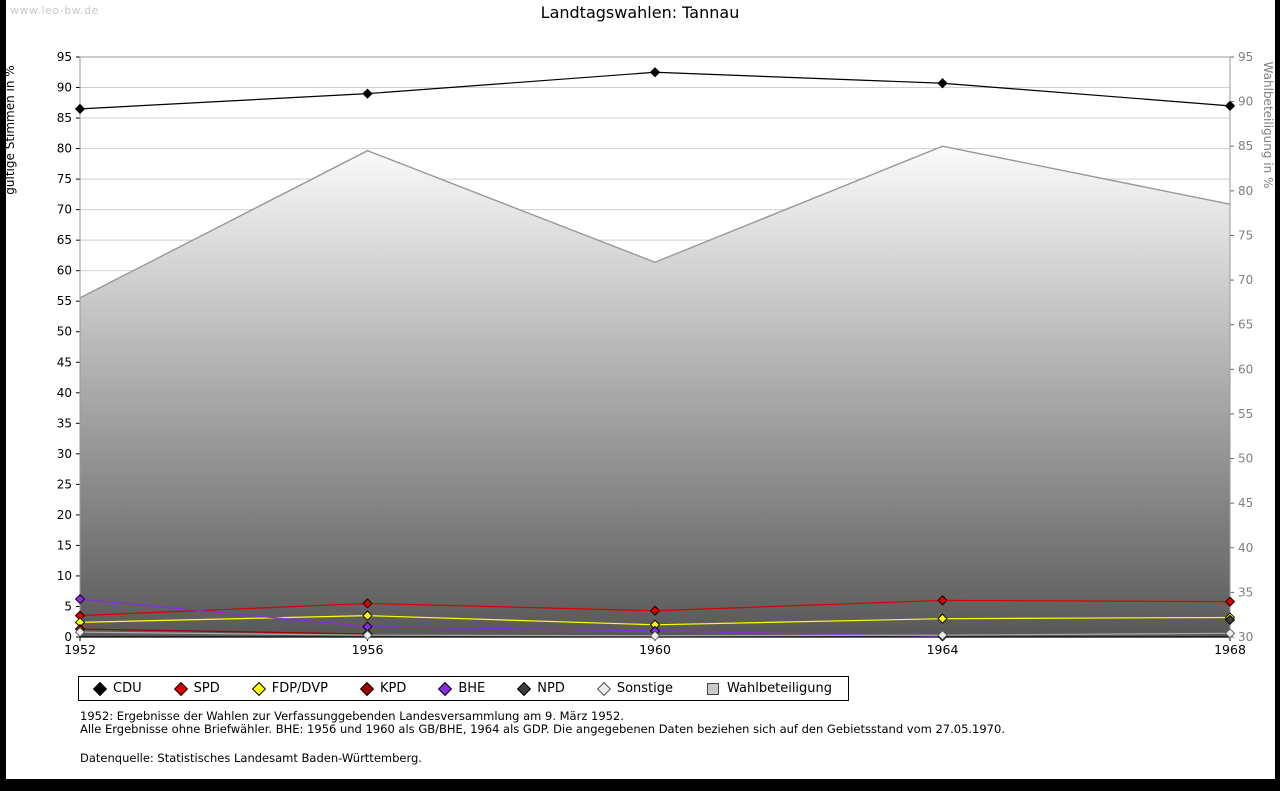 This screenshot has height=791, width=1280. What do you see at coordinates (943, 649) in the screenshot?
I see `svg-text: 1964` at bounding box center [943, 649].